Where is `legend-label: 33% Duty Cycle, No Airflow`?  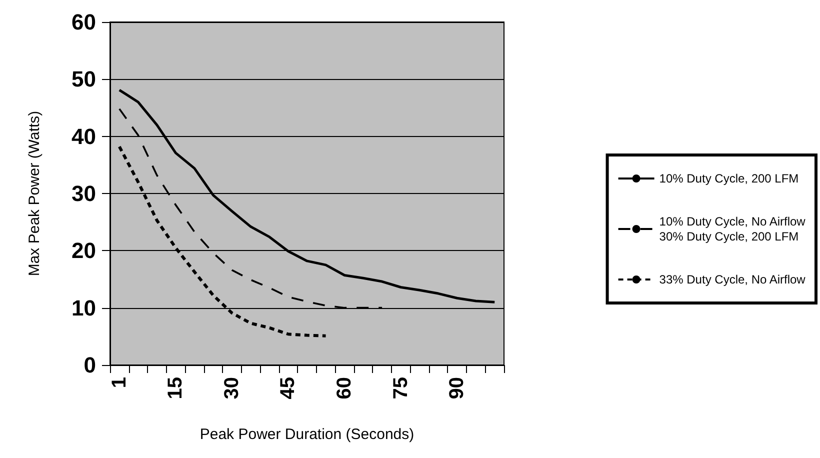
legend-label: 33% Duty Cycle, No Airflow is located at coordinates (732, 279).